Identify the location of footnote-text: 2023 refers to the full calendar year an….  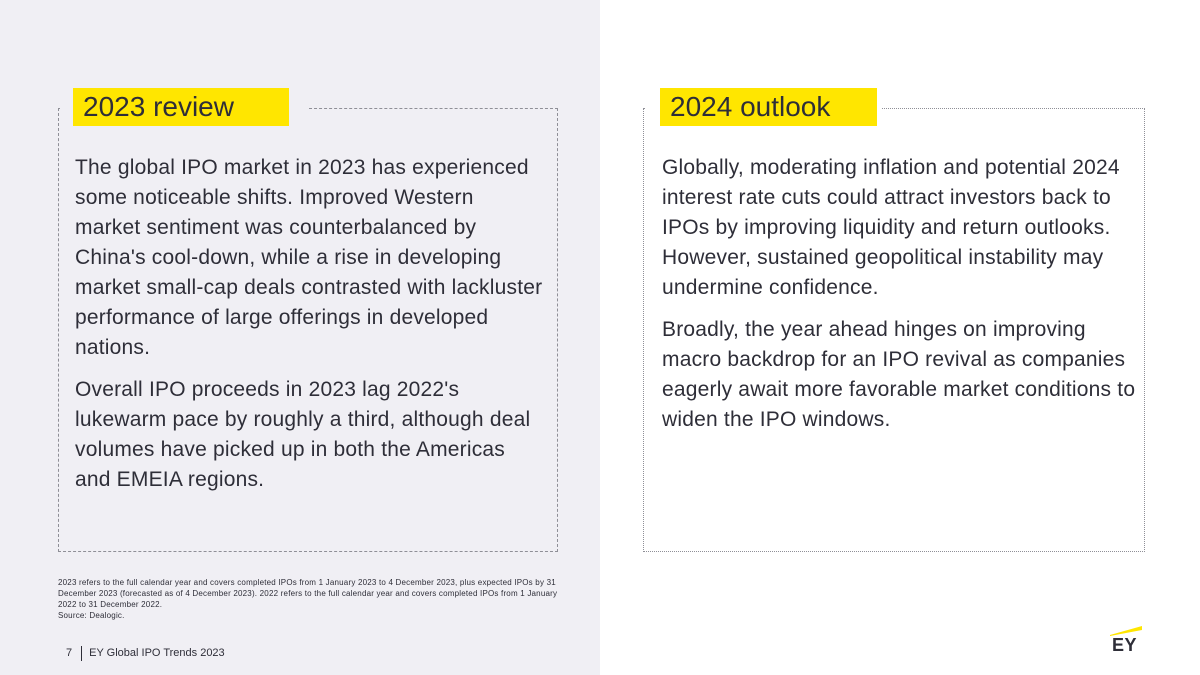
(308, 593).